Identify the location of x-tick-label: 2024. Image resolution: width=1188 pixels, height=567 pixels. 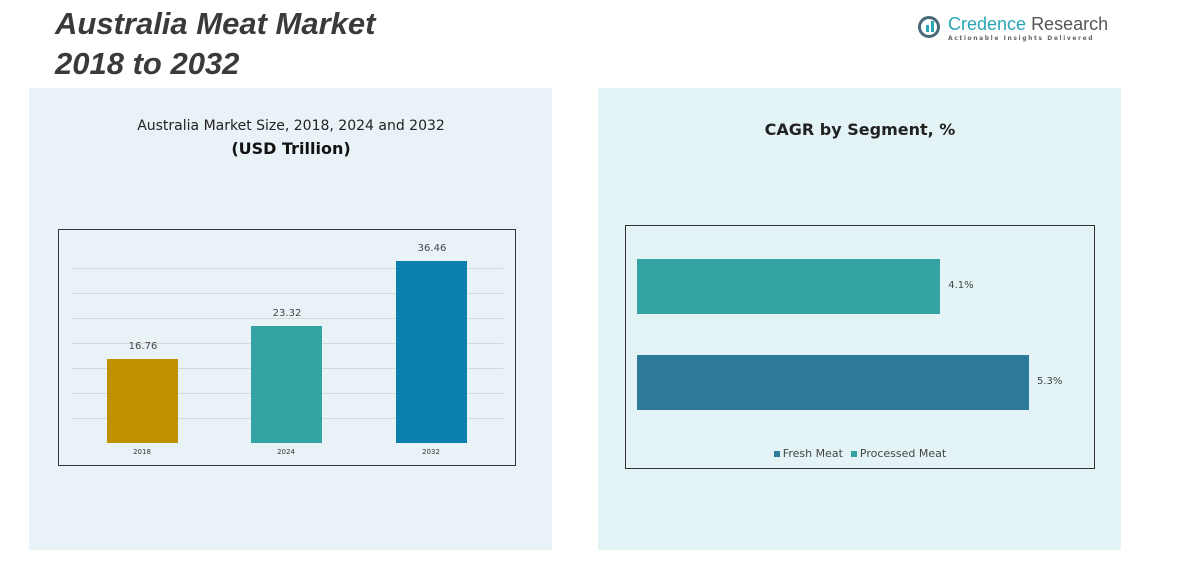
(286, 452).